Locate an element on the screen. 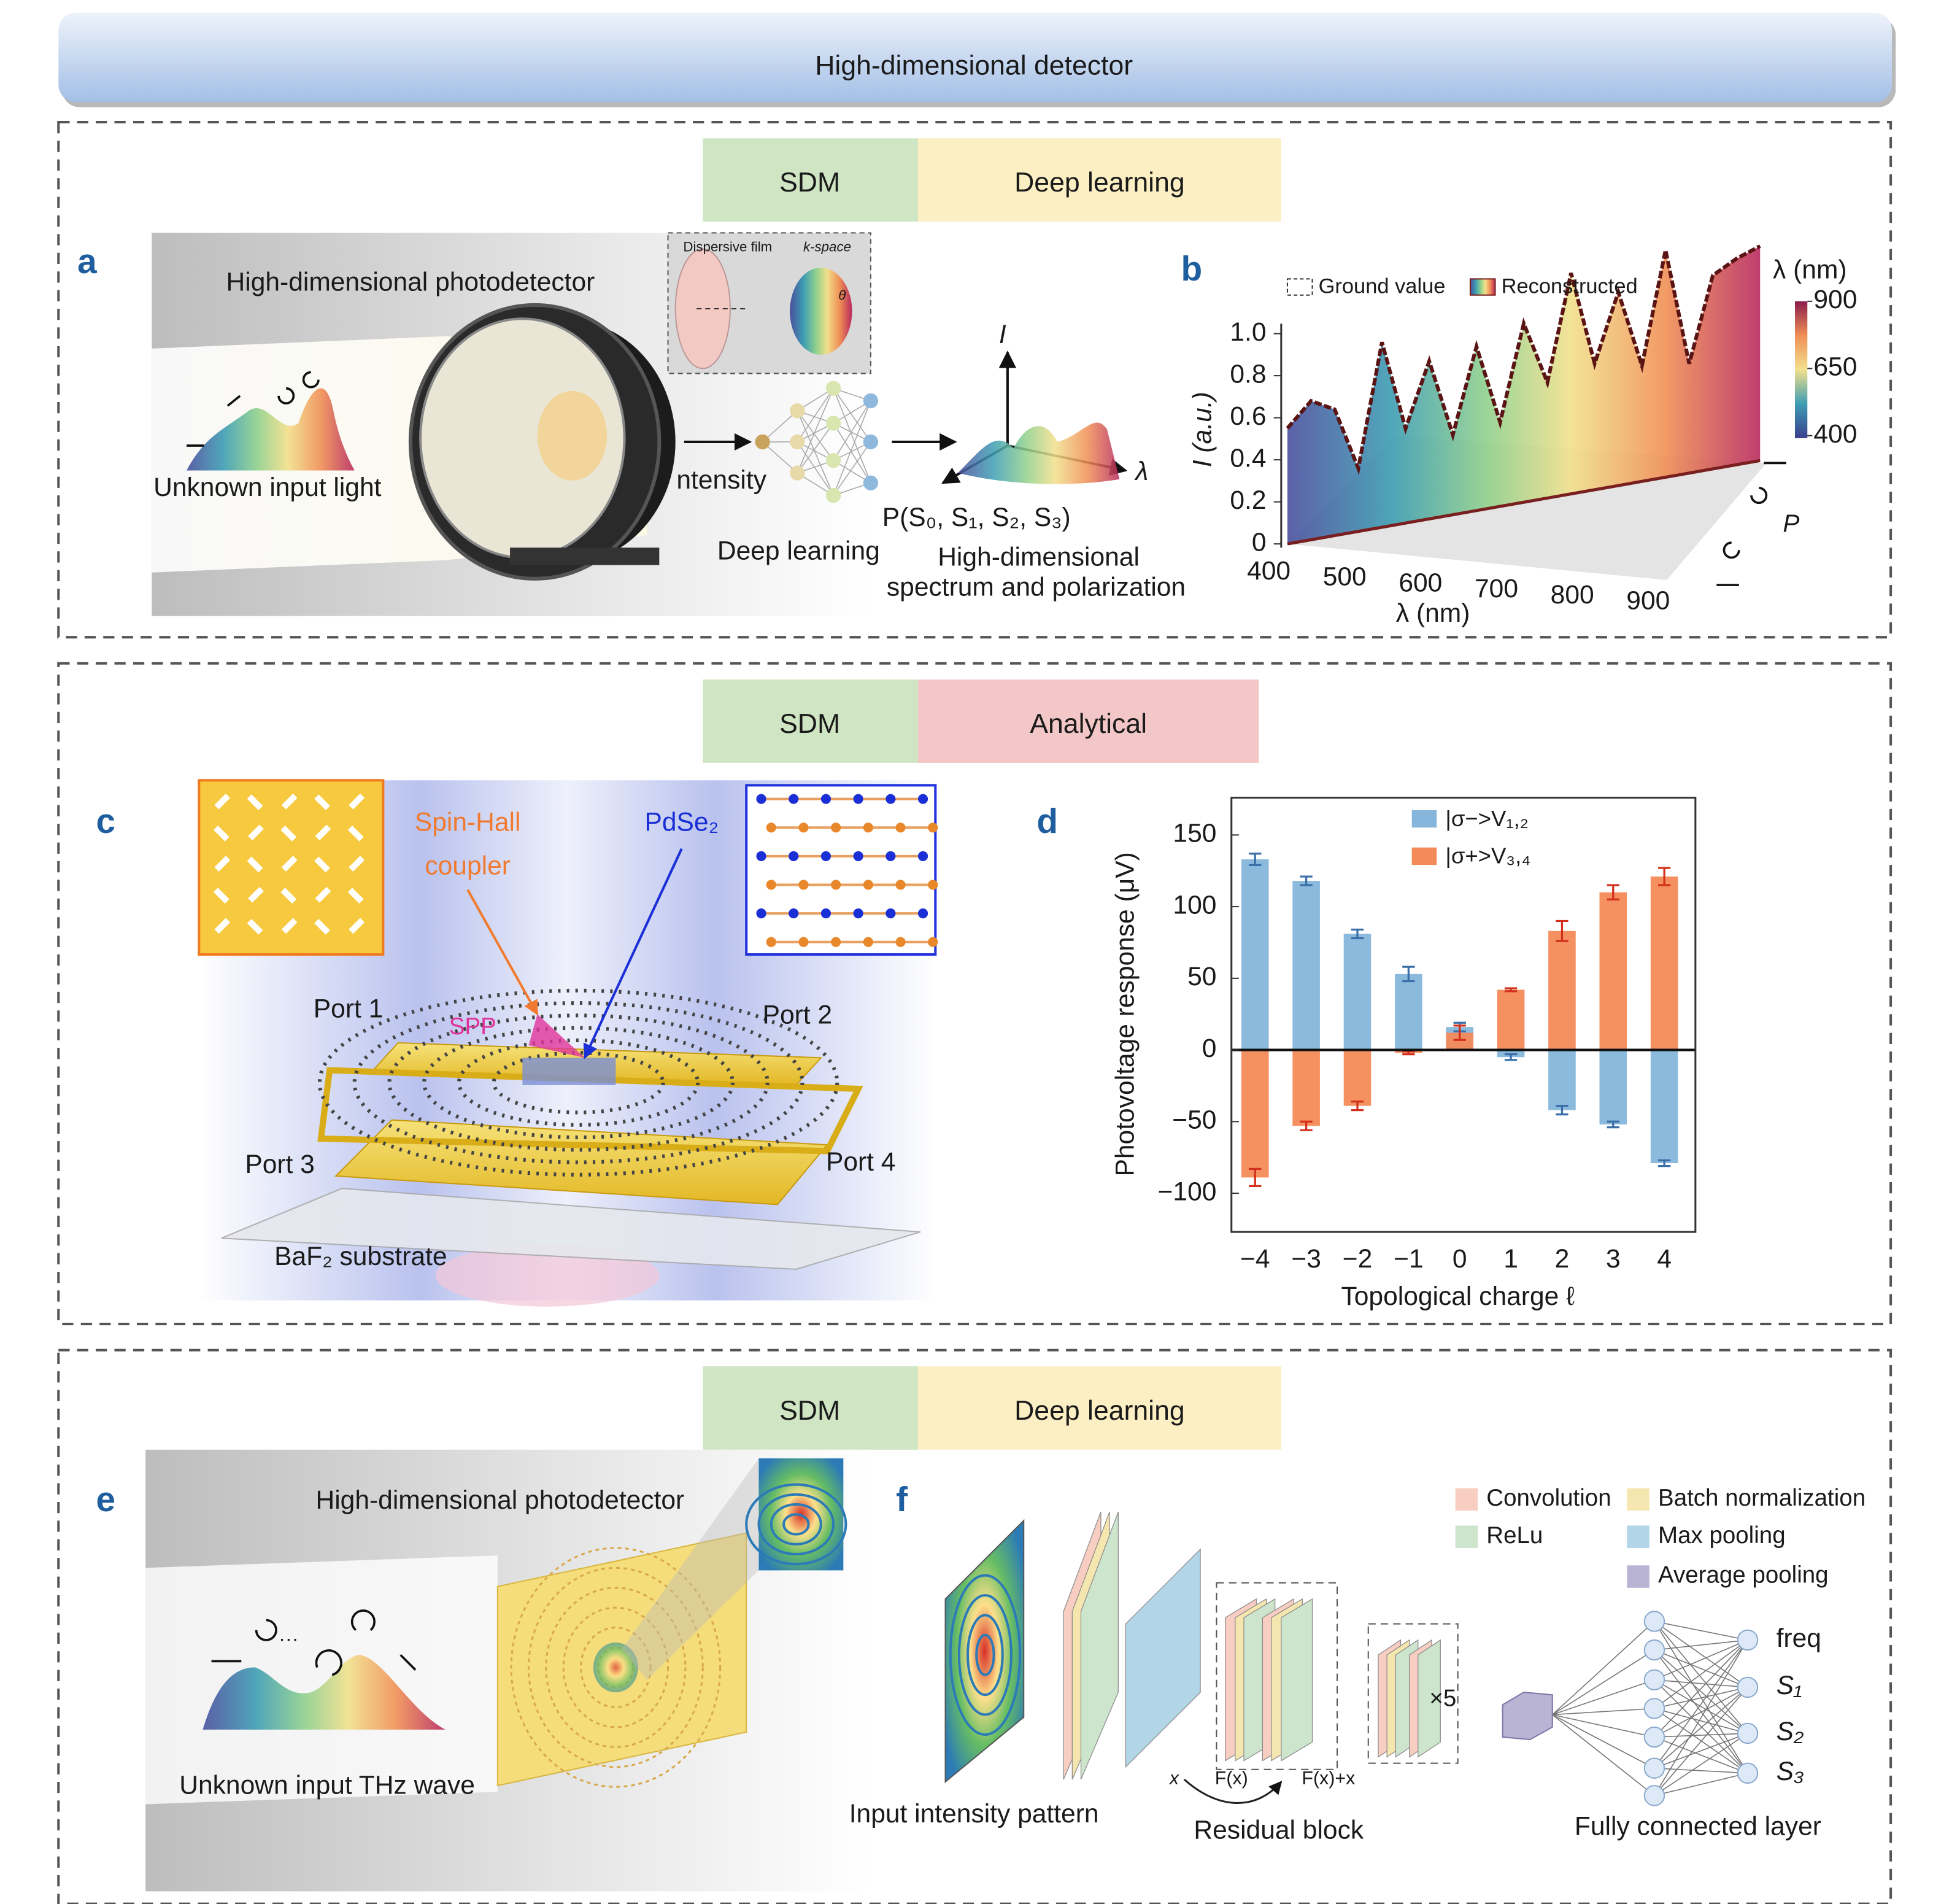 This screenshot has width=1933, height=1904. tag-label: SDM is located at coordinates (809, 724).